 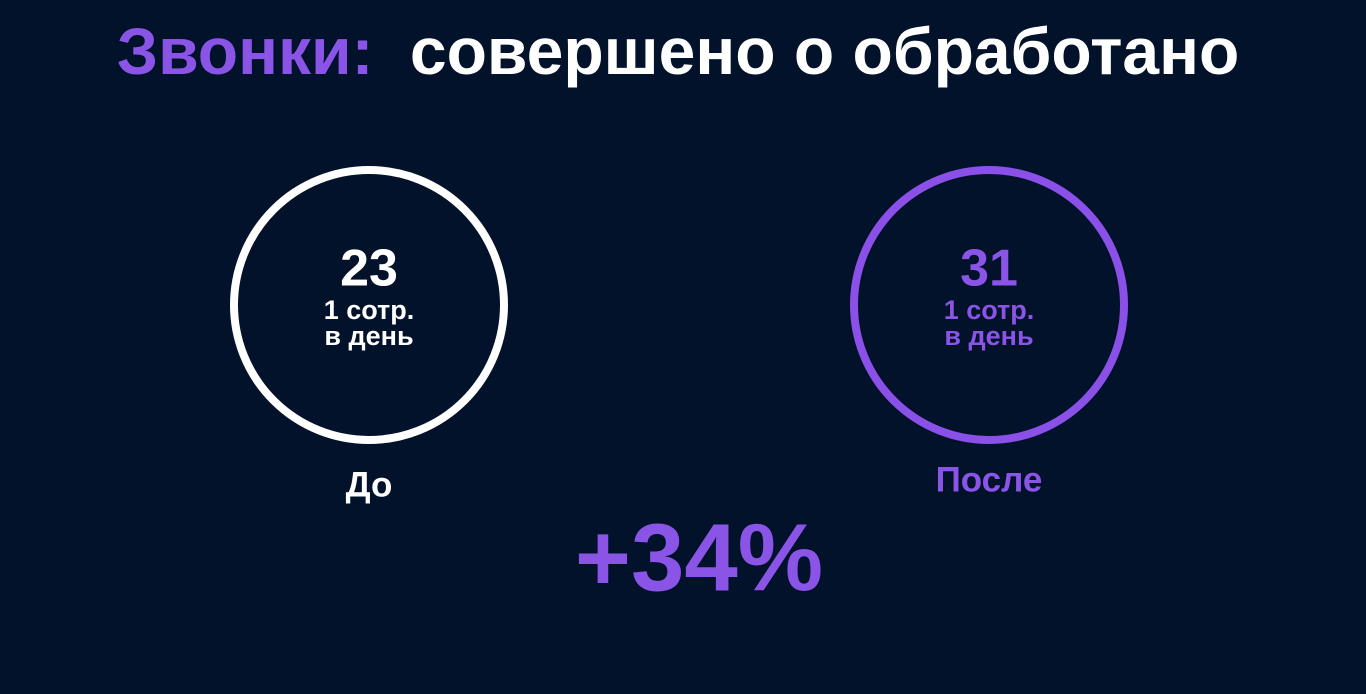 I want to click on after-value: 31, so click(x=989, y=269).